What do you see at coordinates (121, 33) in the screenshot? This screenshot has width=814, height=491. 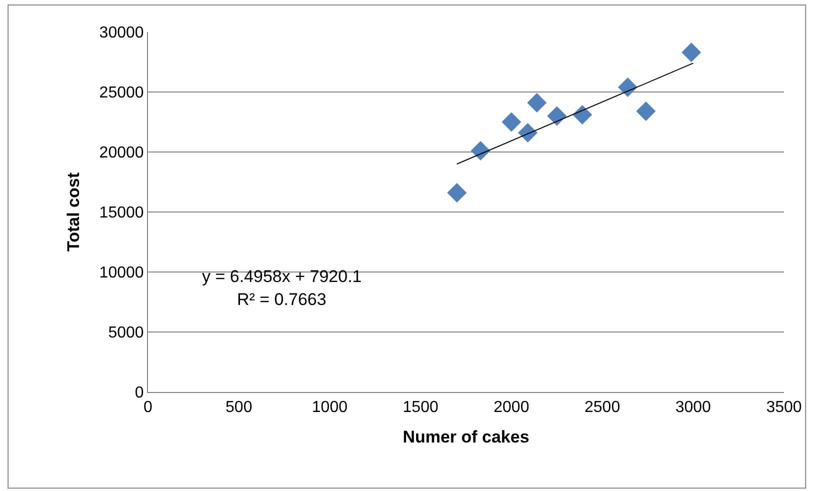 I see `y-tick-label: 30000` at bounding box center [121, 33].